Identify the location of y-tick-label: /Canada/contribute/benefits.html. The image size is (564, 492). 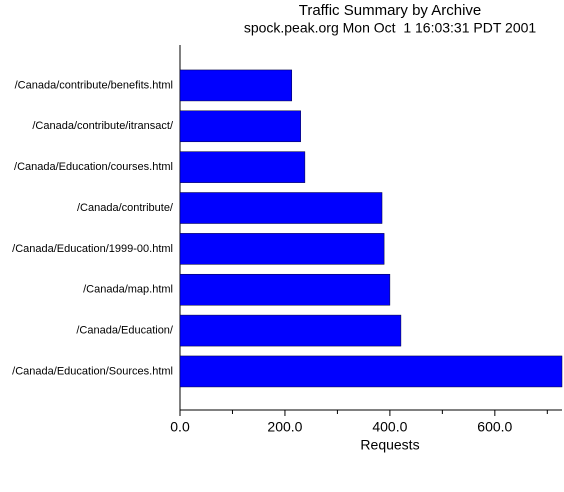
(94, 85).